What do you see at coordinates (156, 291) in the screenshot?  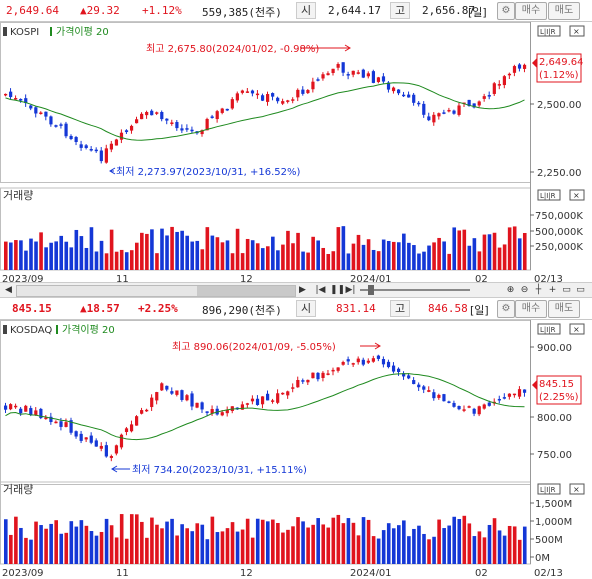 I see `scrollbar-track` at bounding box center [156, 291].